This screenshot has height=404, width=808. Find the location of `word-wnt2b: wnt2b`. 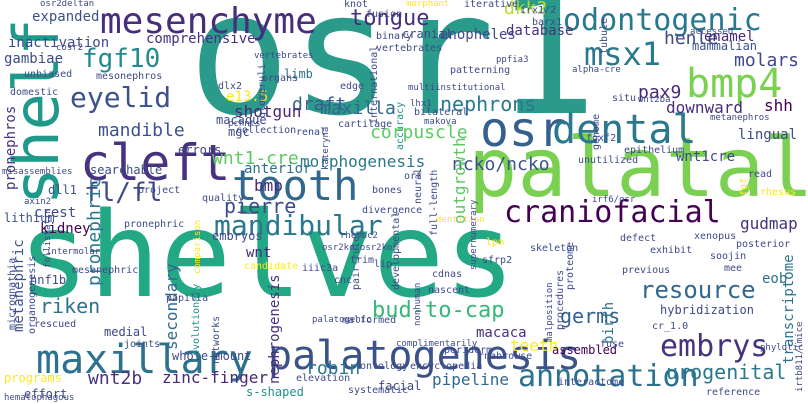

word-wnt2b: wnt2b is located at coordinates (115, 378).